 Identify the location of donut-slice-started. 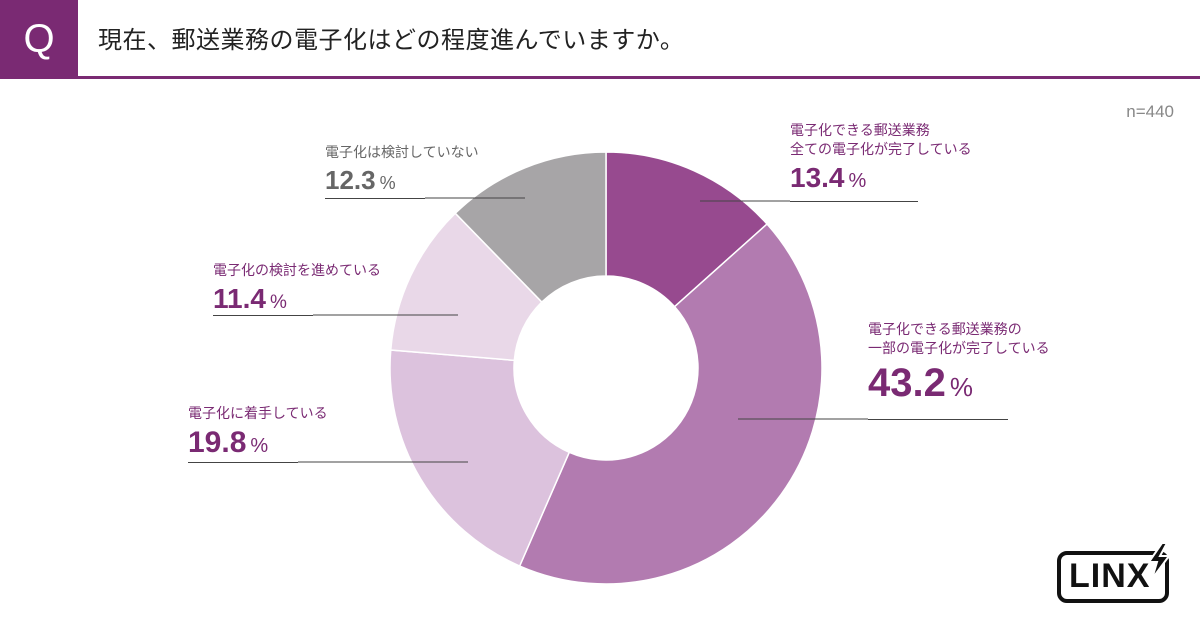
(480, 458).